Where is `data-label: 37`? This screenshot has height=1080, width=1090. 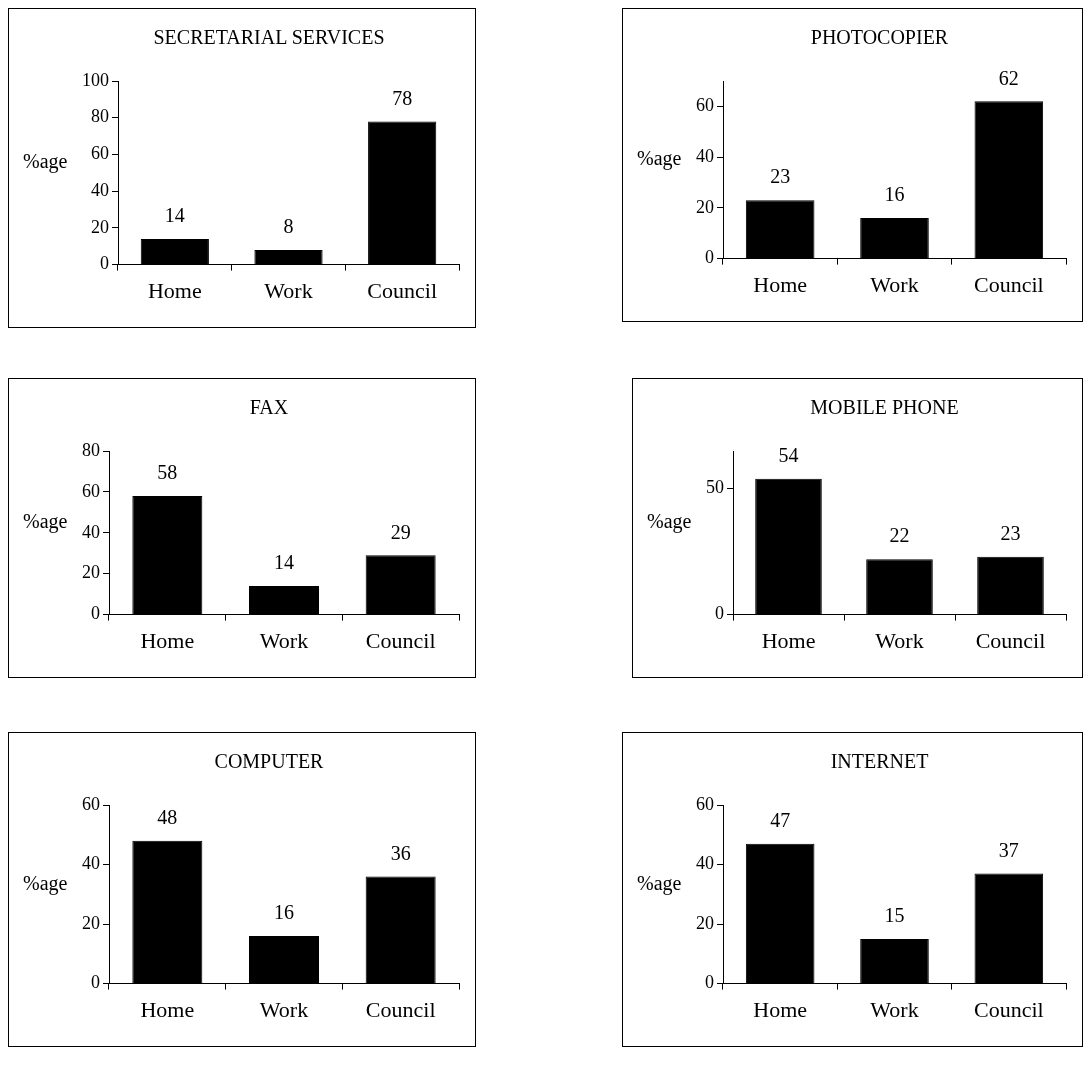
data-label: 37 is located at coordinates (1008, 849).